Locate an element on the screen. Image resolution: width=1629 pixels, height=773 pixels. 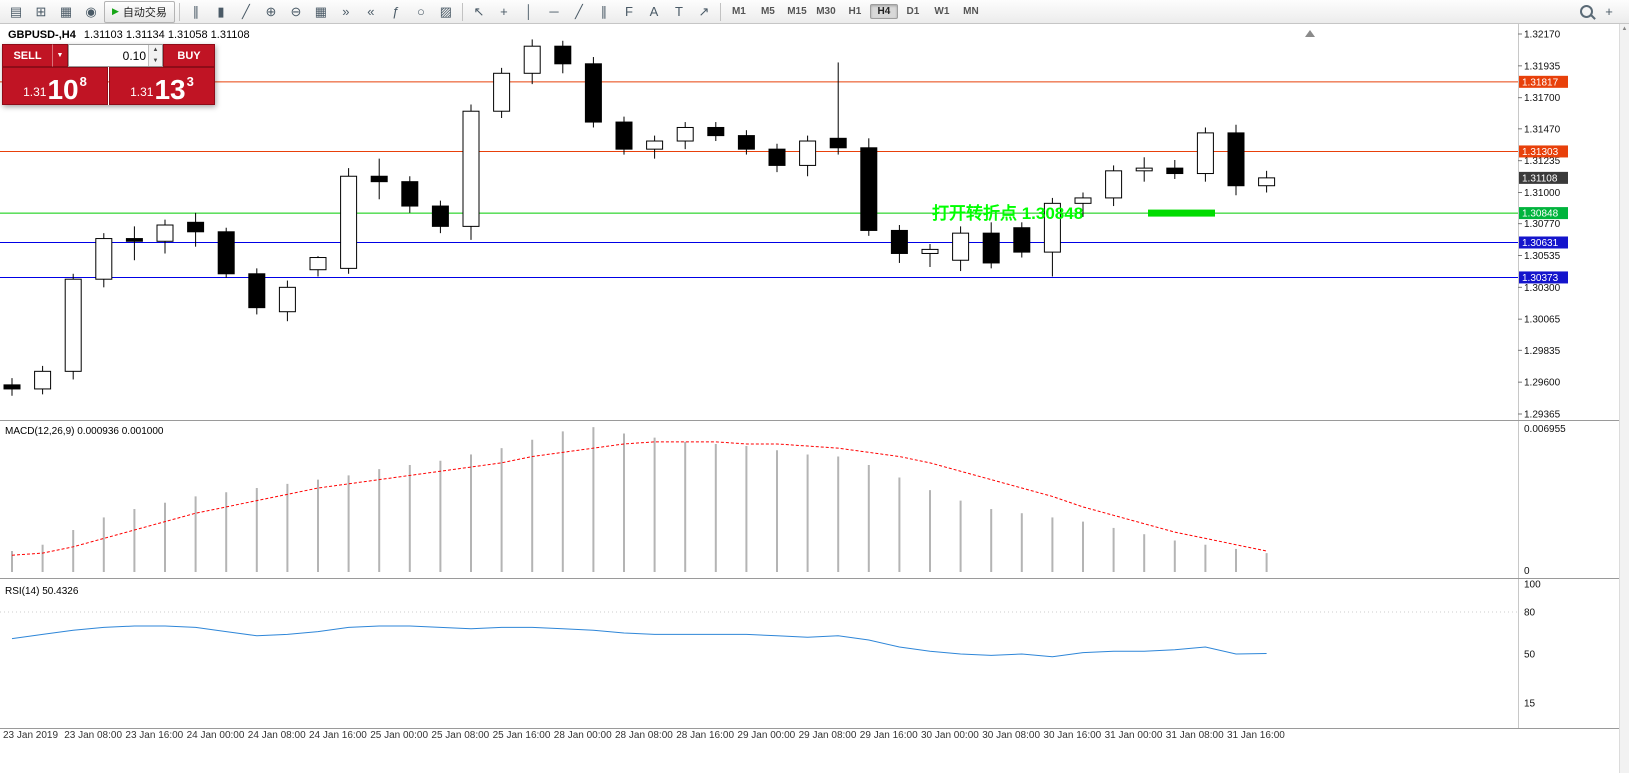
time-axis-label: 23 Jan 16:00 is located at coordinates (154, 735).